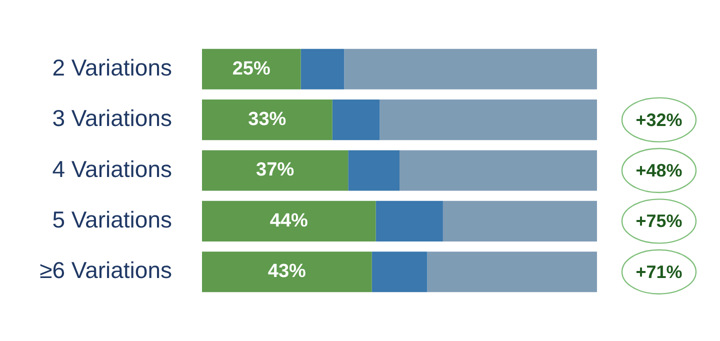 The image size is (720, 341). I want to click on y-tick-label: 5 Variations, so click(112, 219).